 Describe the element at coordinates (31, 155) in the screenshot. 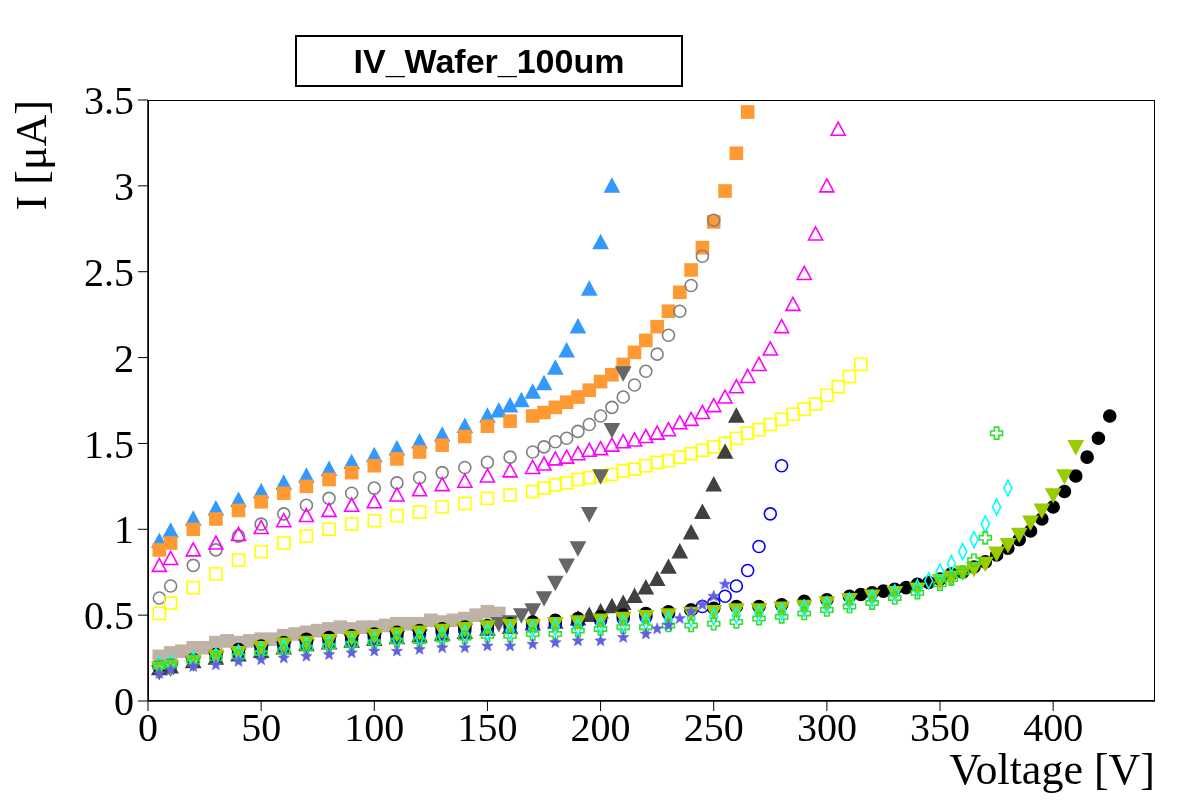

I see `y-axis-title: I [μA]` at that location.